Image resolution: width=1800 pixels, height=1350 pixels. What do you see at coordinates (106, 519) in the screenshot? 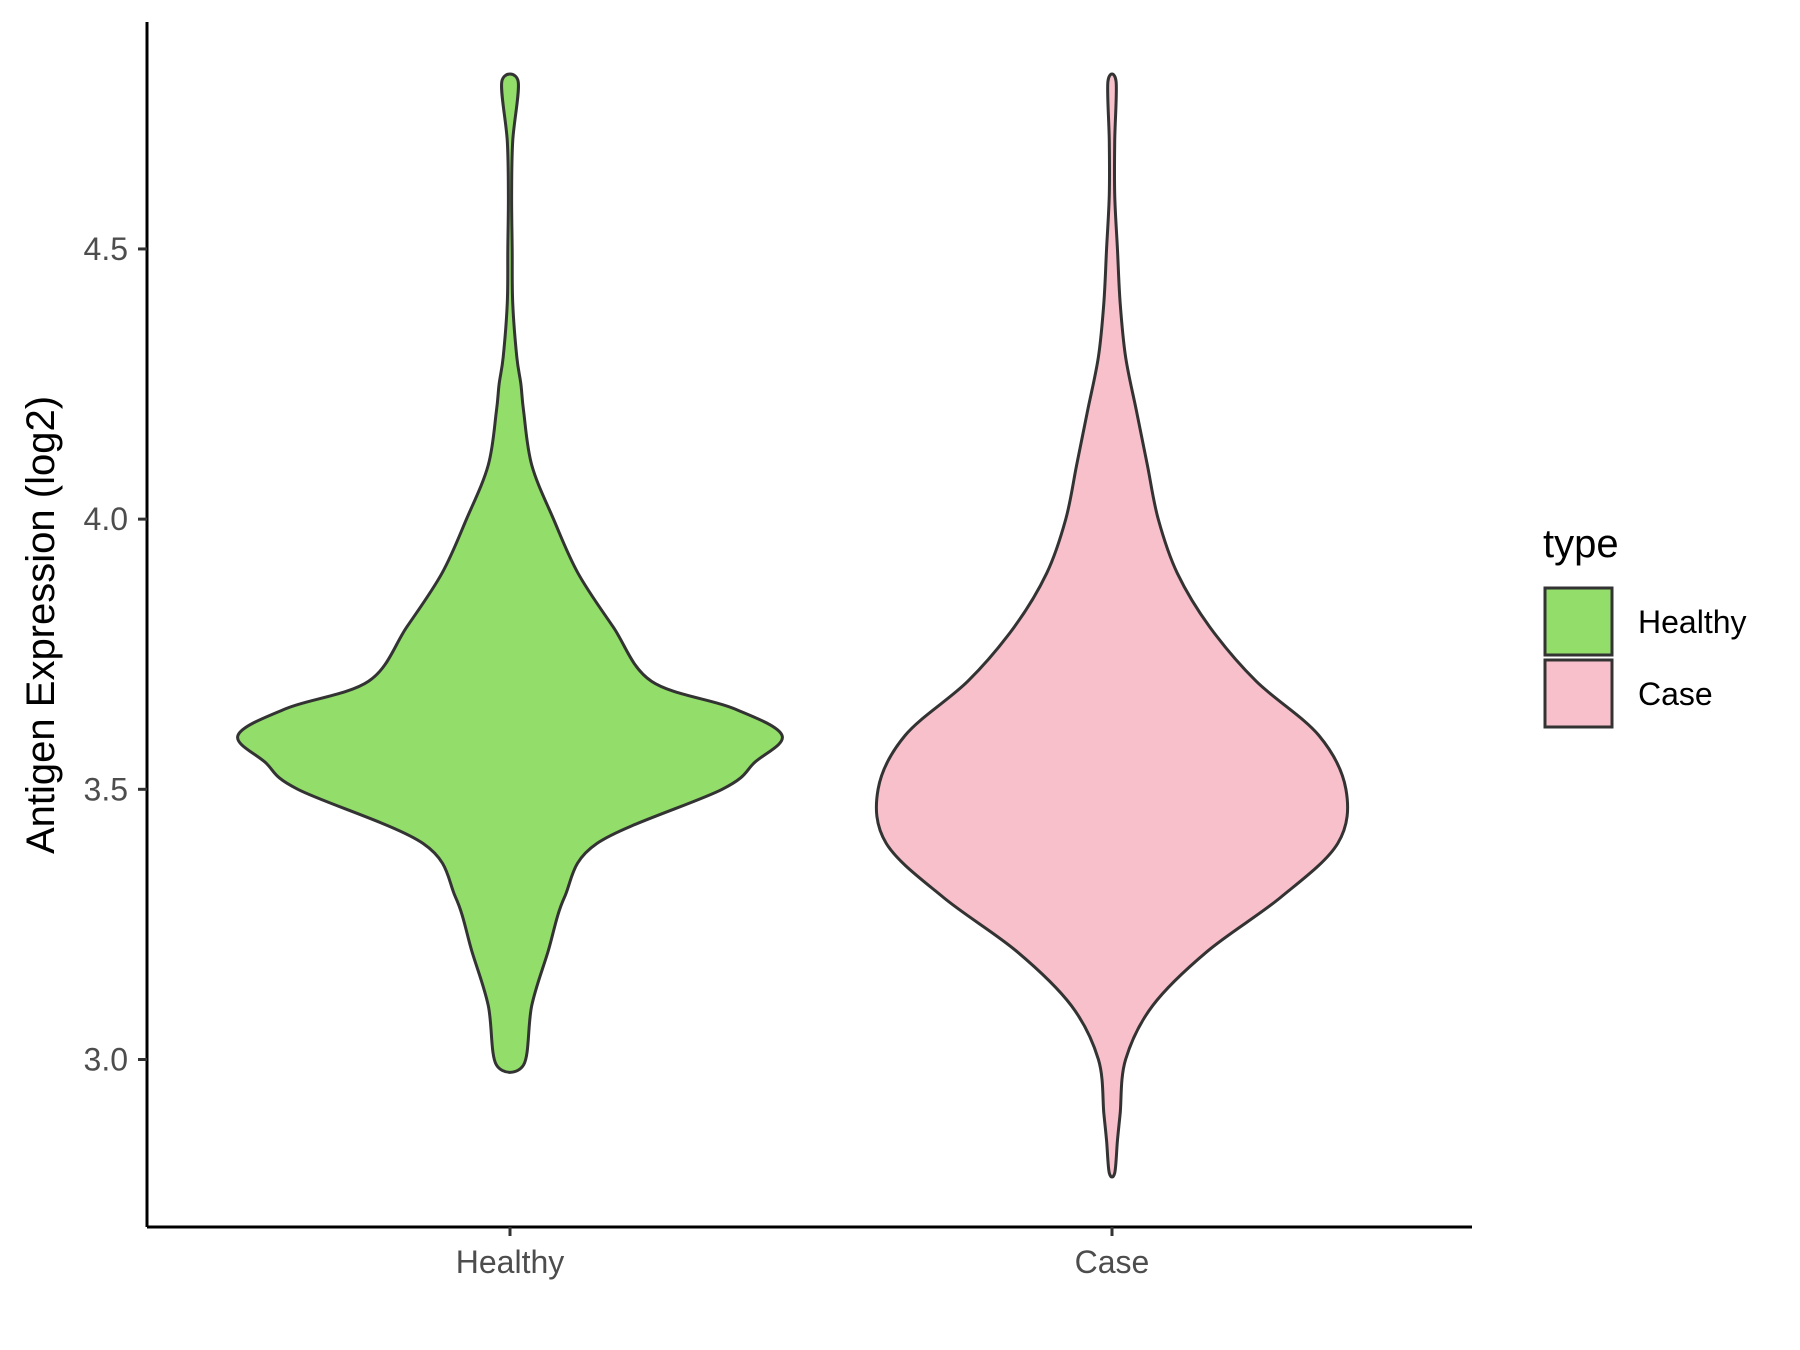
I see `y-tick-label: 4.0` at bounding box center [106, 519].